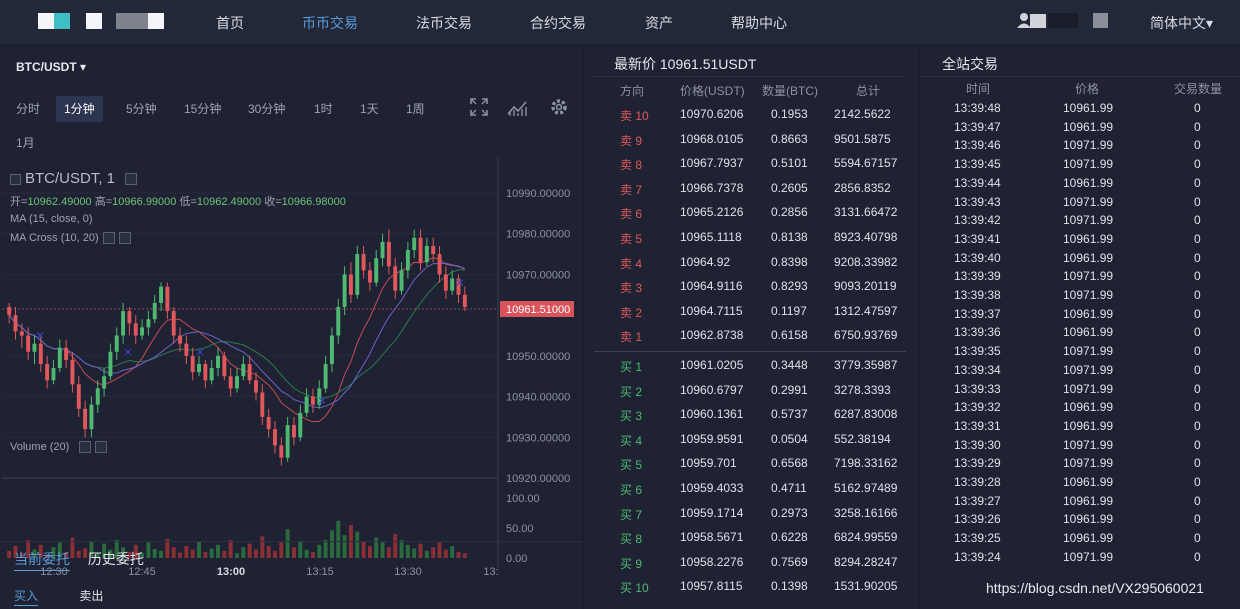 This screenshot has height=609, width=1240. Describe the element at coordinates (866, 463) in the screenshot. I see `total-cell: 7198.33162` at that location.